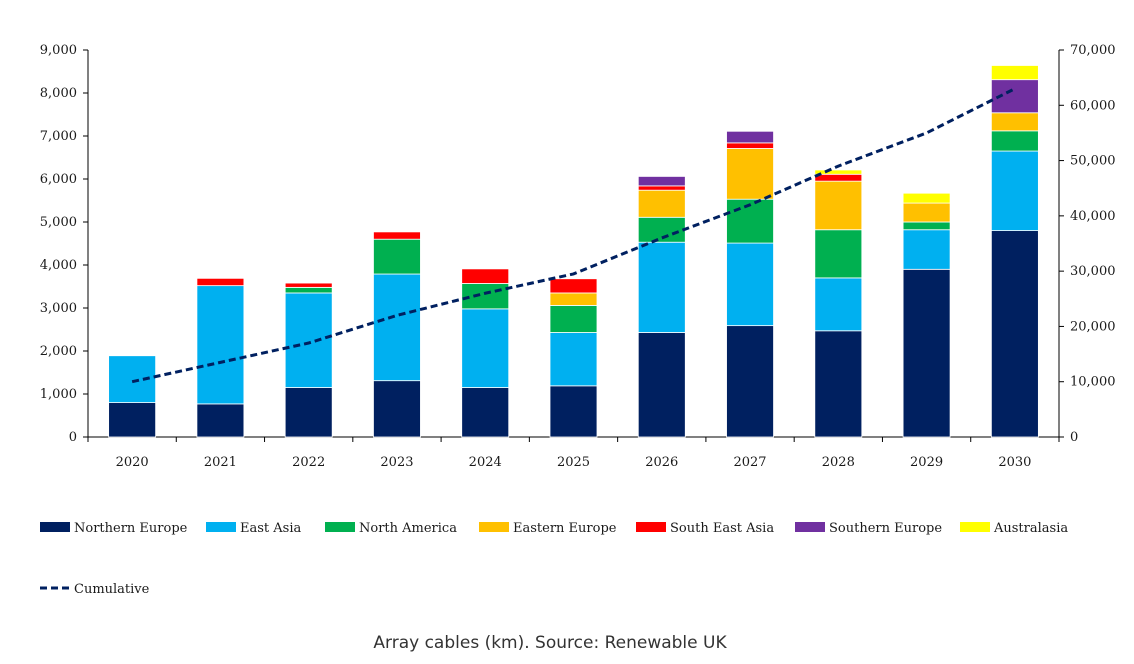  Describe the element at coordinates (308, 462) in the screenshot. I see `x-tick-label: 2022` at that location.